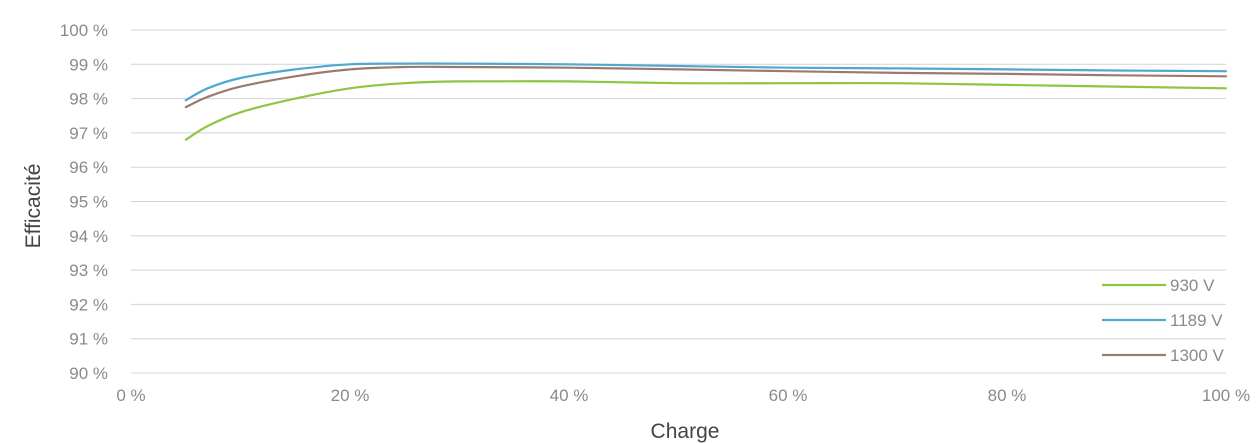 The width and height of the screenshot is (1256, 443). I want to click on y-tick-label: 98 %, so click(88, 99).